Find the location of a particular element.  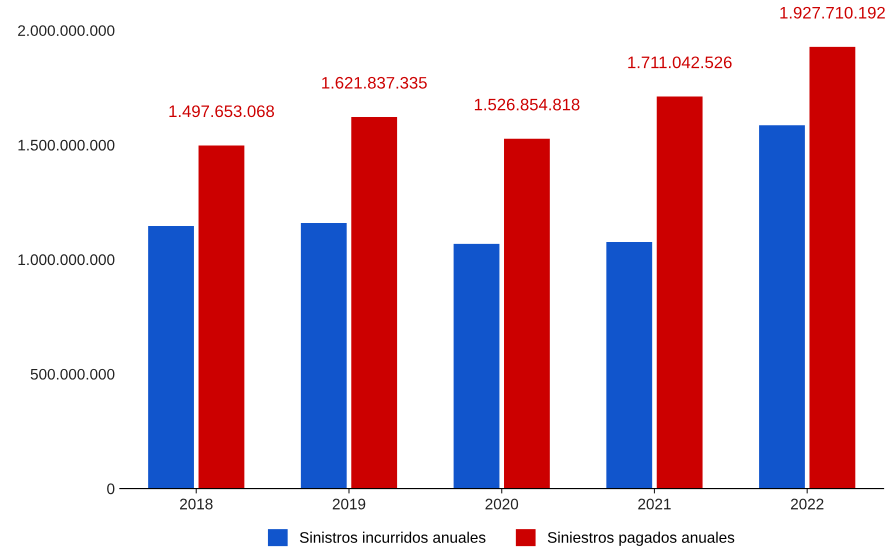

y-tick-label: 1.500.000.000 is located at coordinates (66, 145).